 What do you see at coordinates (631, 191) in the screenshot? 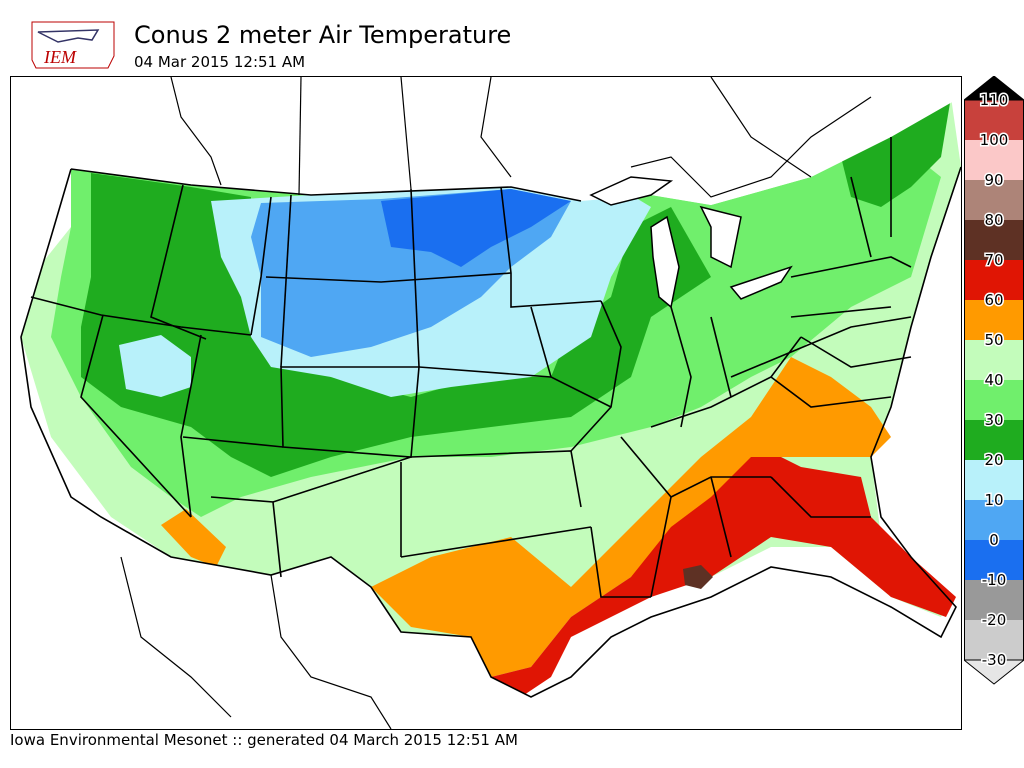
I see `lake-superior` at bounding box center [631, 191].